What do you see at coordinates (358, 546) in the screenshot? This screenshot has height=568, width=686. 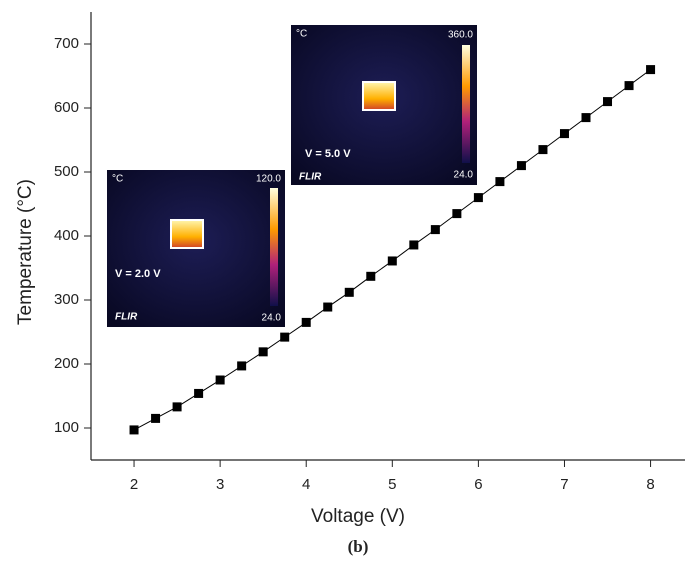 I see `caption: (b)` at bounding box center [358, 546].